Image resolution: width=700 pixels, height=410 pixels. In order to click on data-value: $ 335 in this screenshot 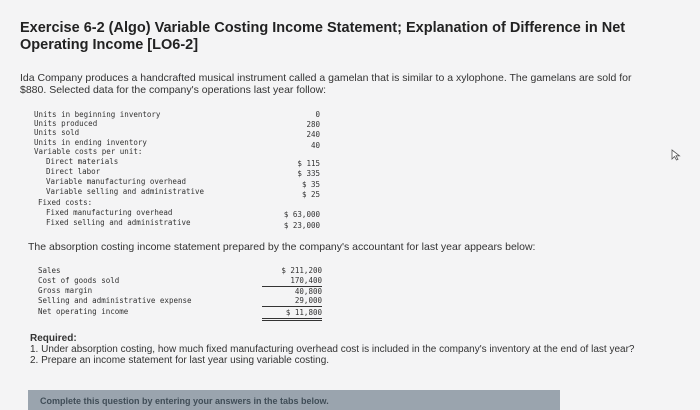, I will do `click(308, 173)`.